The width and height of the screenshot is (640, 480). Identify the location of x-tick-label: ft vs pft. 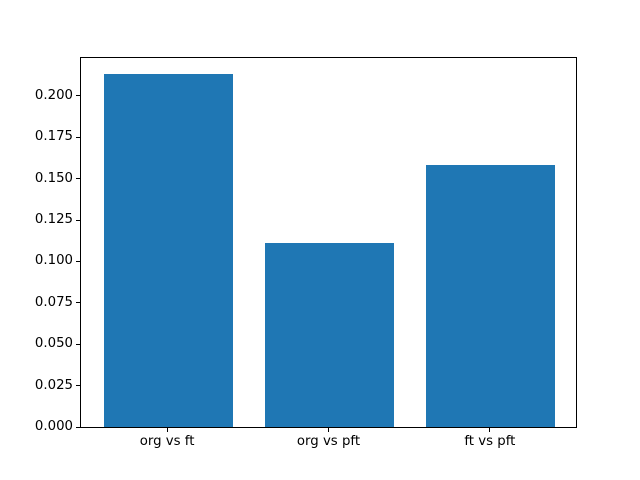
(490, 441).